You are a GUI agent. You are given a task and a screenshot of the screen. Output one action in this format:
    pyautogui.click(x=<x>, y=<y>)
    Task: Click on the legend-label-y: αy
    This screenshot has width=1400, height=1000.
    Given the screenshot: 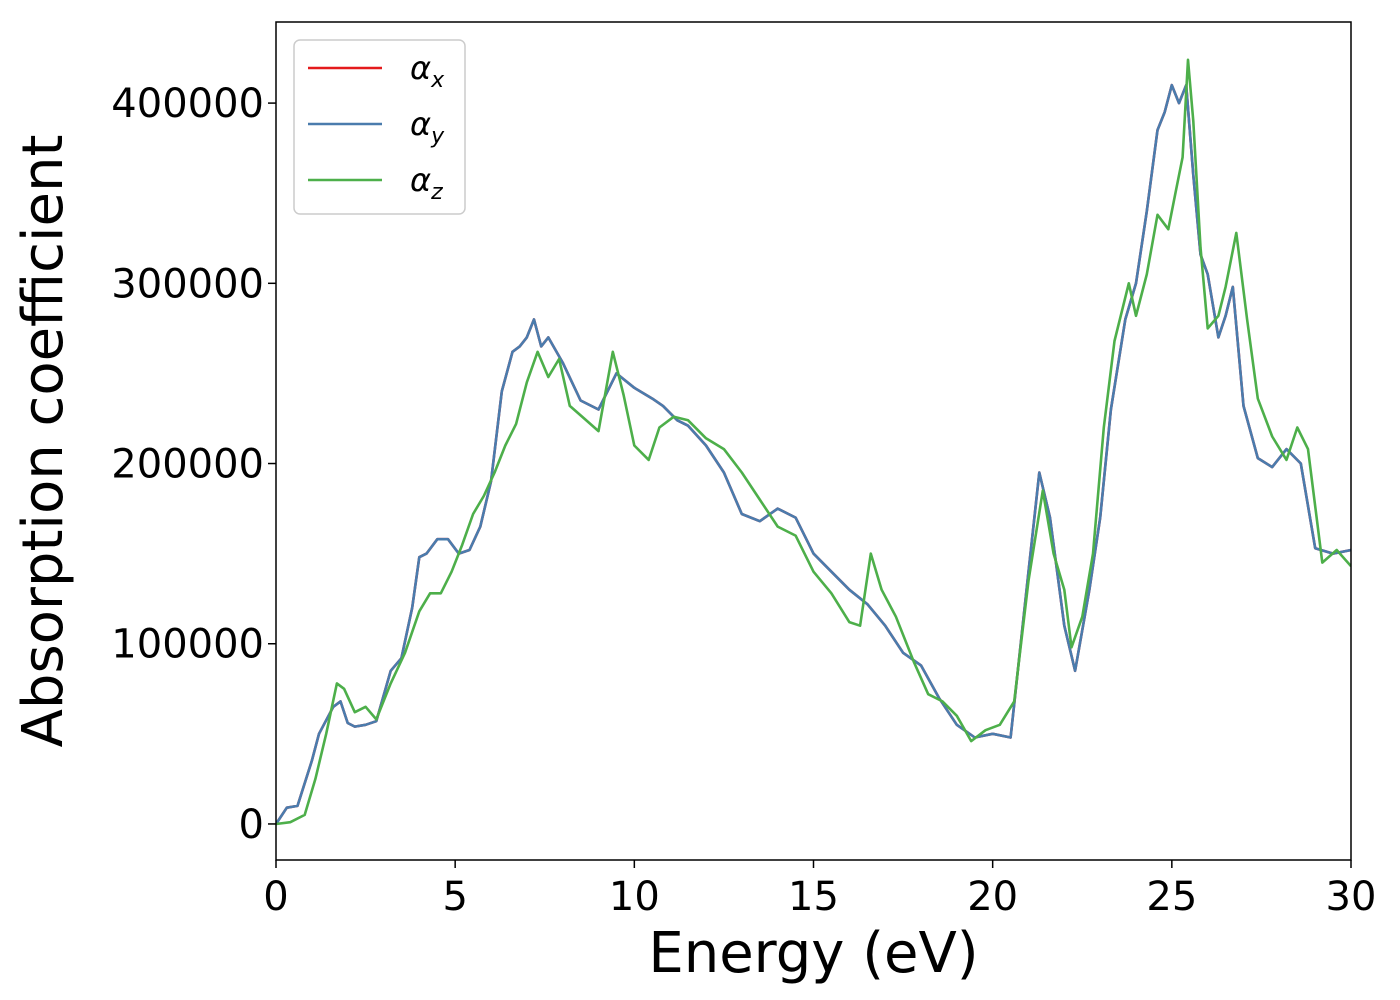 What is the action you would take?
    pyautogui.click(x=427, y=127)
    